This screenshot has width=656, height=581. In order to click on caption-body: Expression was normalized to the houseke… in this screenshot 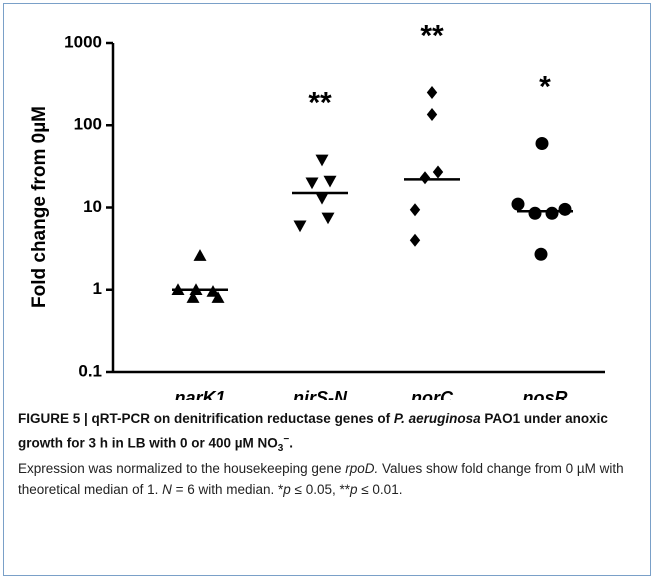, I will do `click(330, 479)`.